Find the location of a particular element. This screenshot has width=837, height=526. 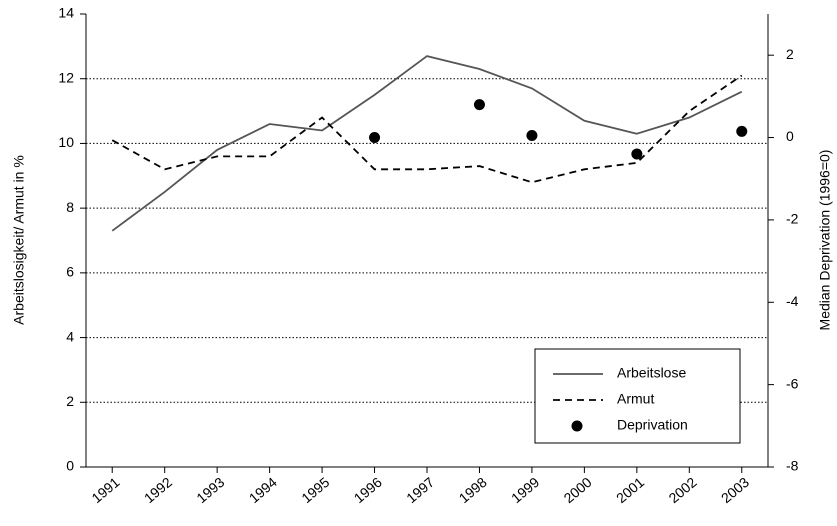

y2-tick-label: -2 is located at coordinates (792, 219).